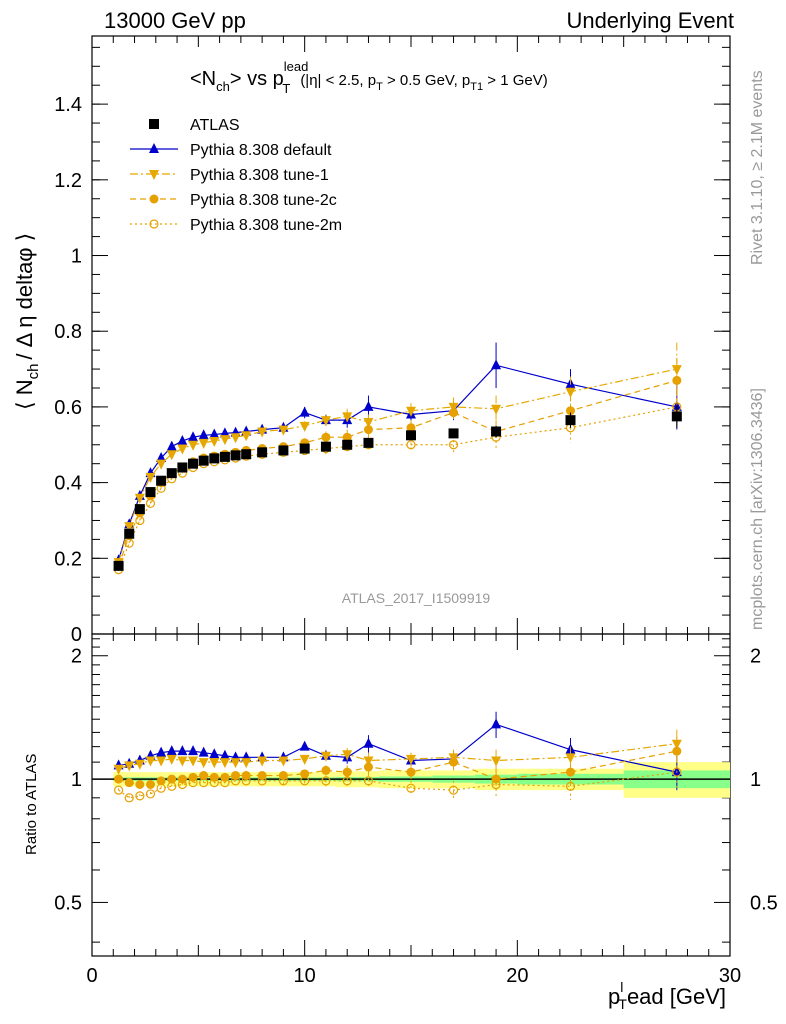  I want to click on ratio-y-tick-label-right: 0.5, so click(764, 903).